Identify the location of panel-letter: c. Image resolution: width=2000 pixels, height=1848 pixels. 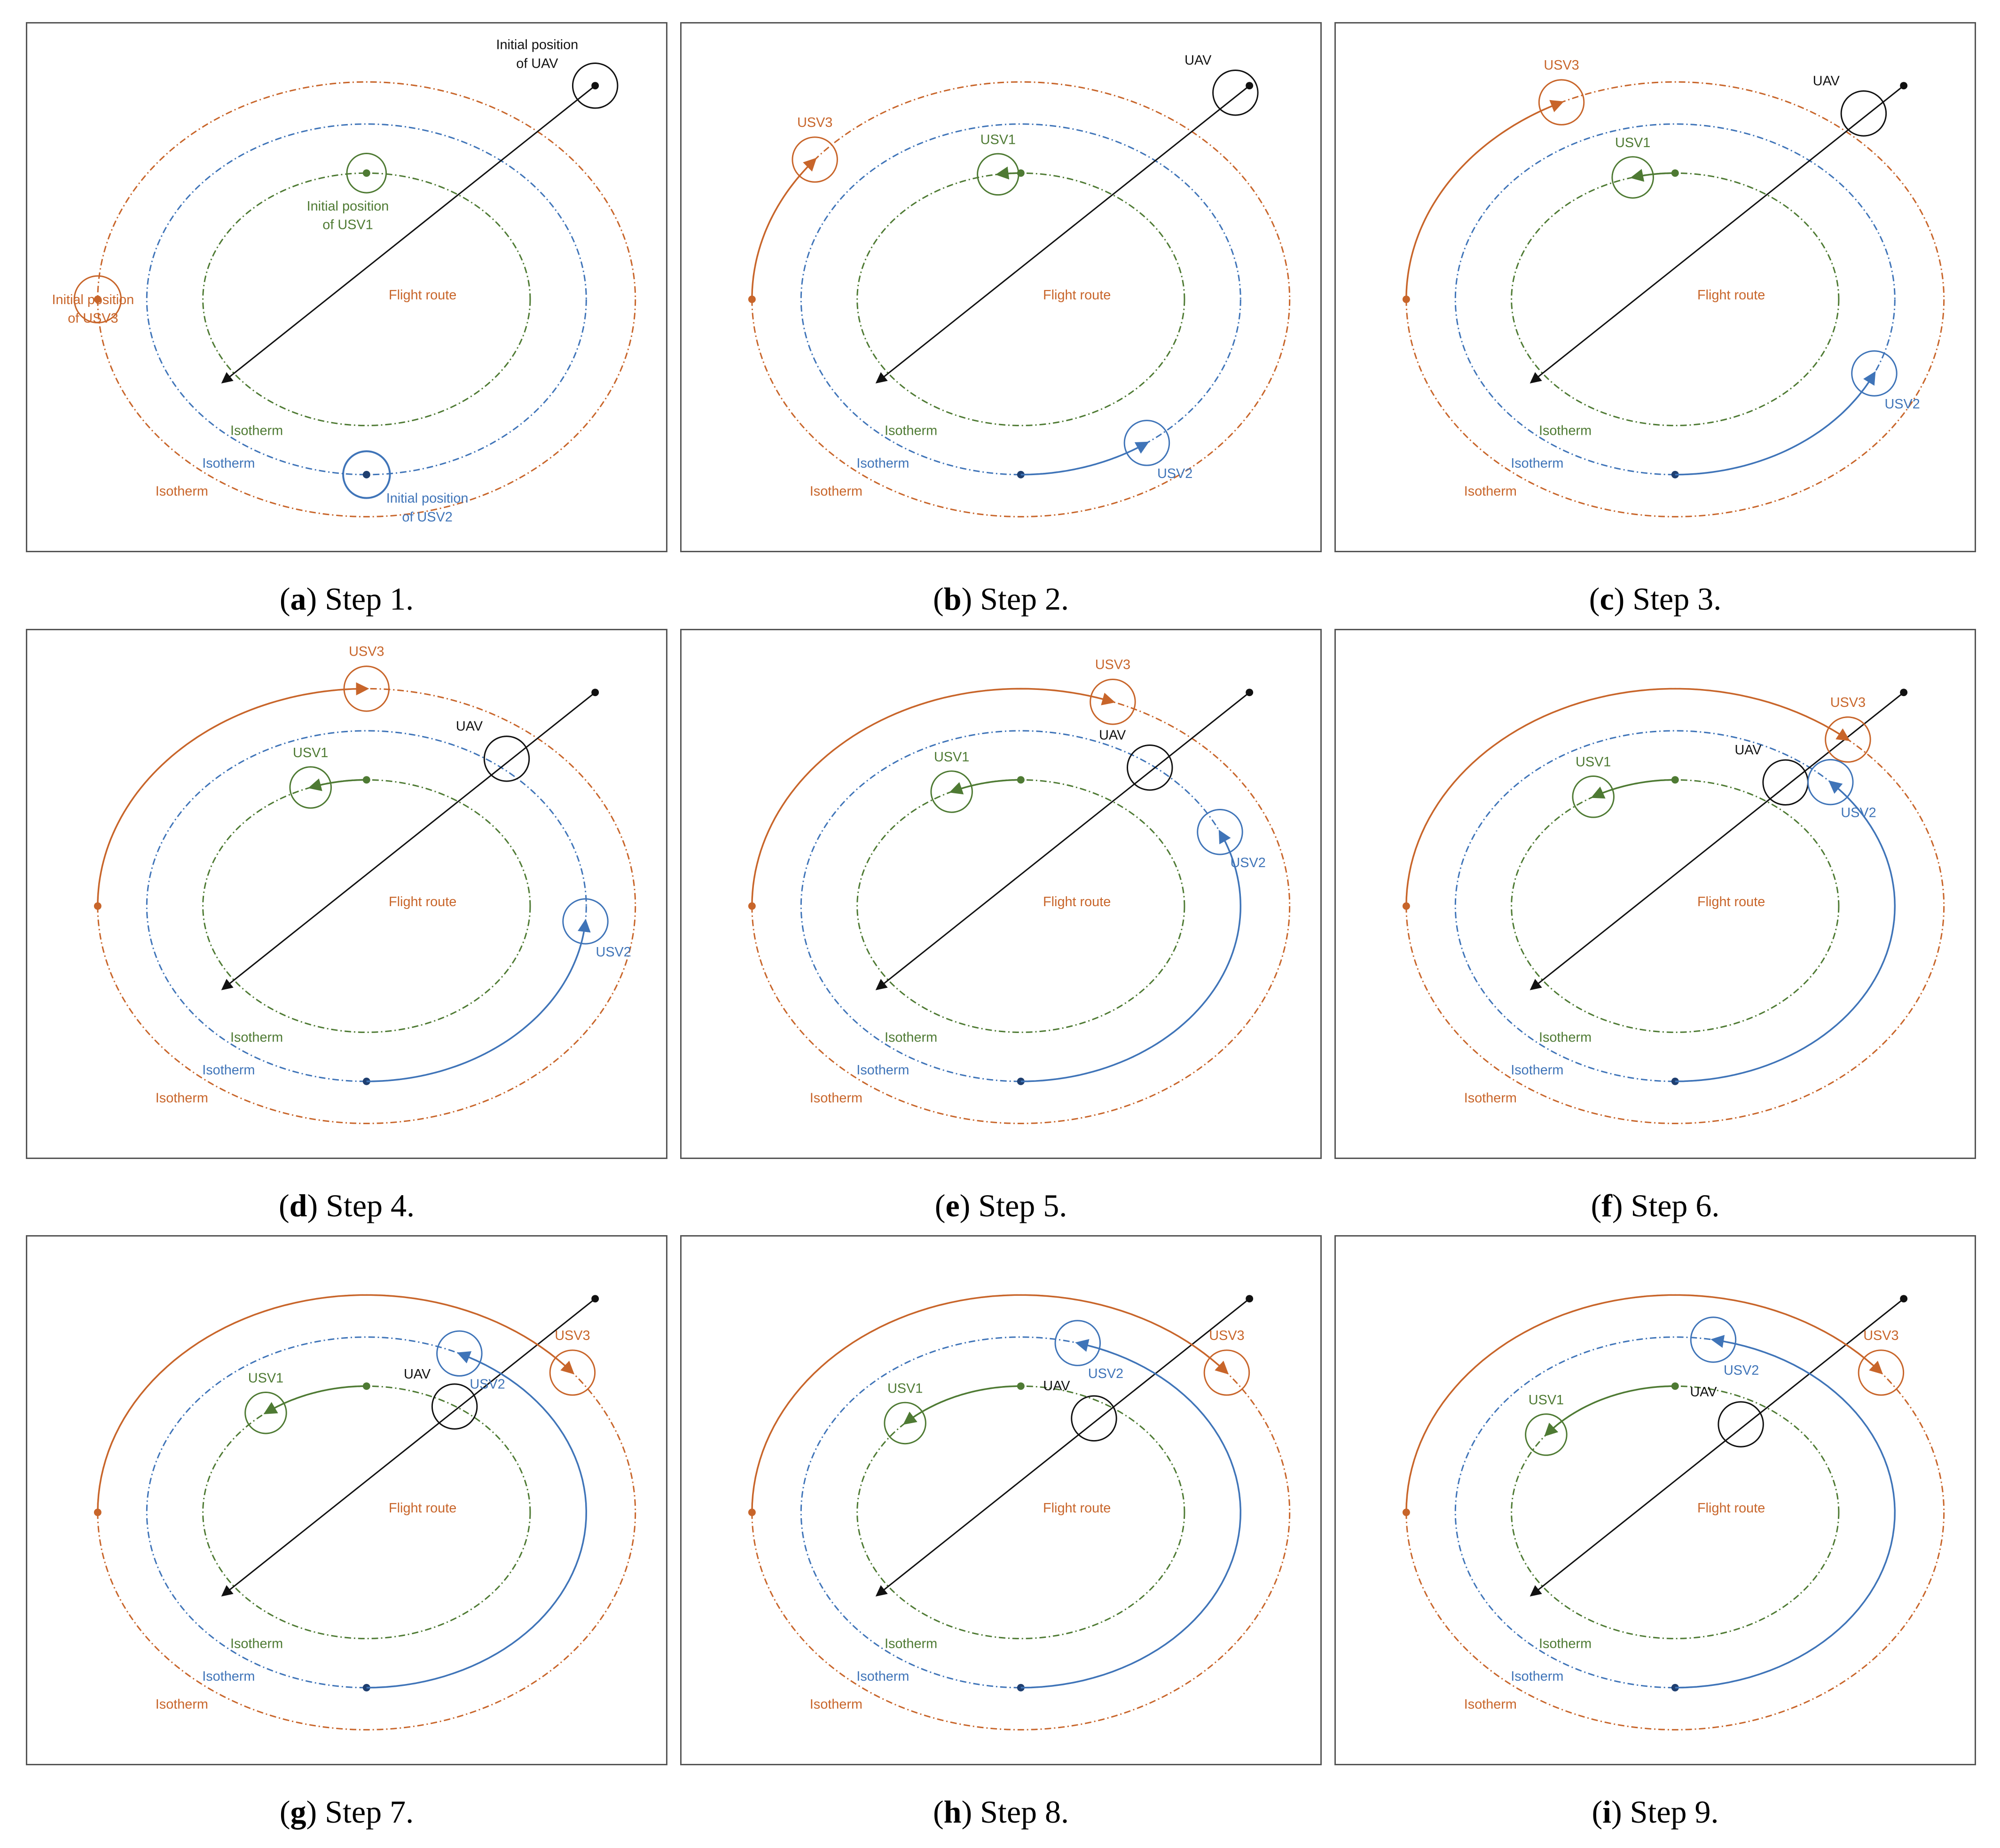
(1607, 599).